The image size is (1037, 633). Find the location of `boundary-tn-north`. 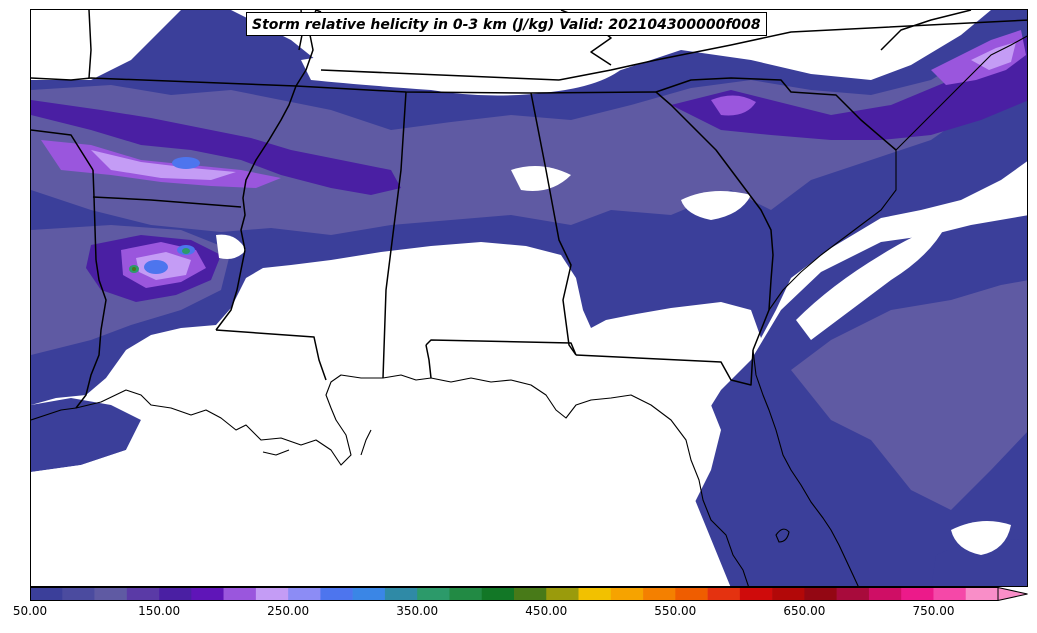

boundary-tn-north is located at coordinates (318, 11).